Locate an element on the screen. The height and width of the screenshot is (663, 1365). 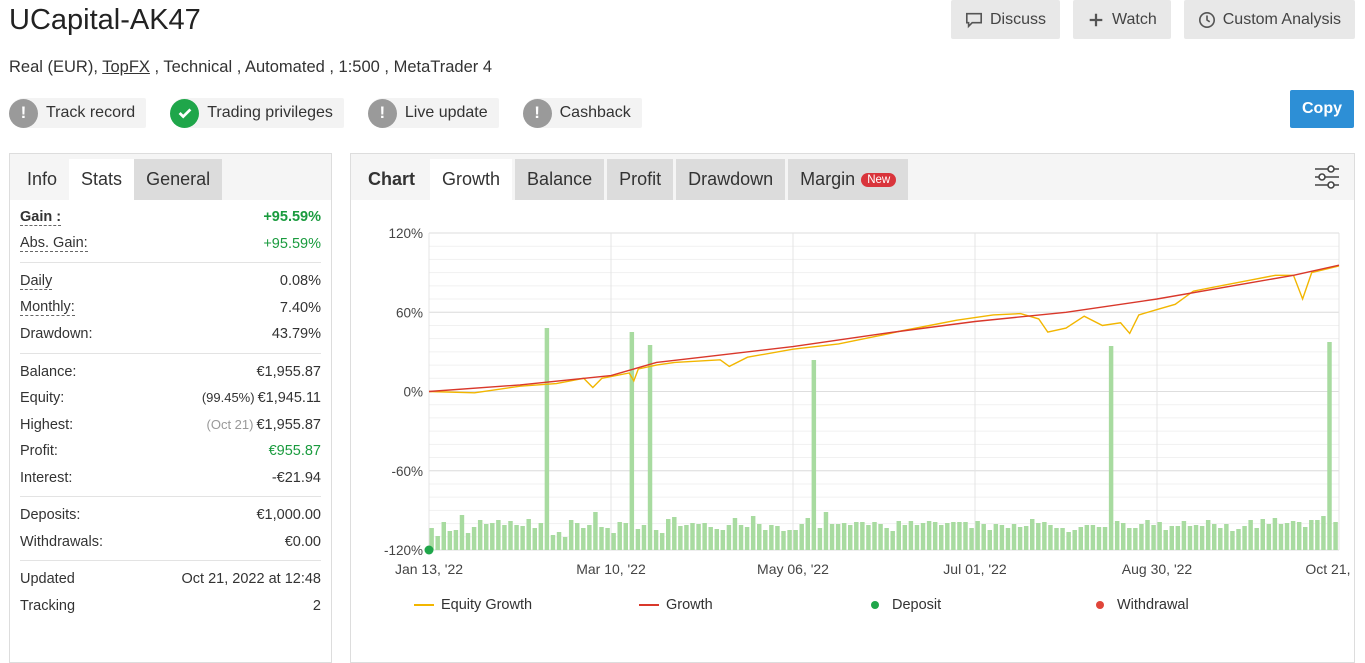
tab-margin: Margin New is located at coordinates (848, 179).